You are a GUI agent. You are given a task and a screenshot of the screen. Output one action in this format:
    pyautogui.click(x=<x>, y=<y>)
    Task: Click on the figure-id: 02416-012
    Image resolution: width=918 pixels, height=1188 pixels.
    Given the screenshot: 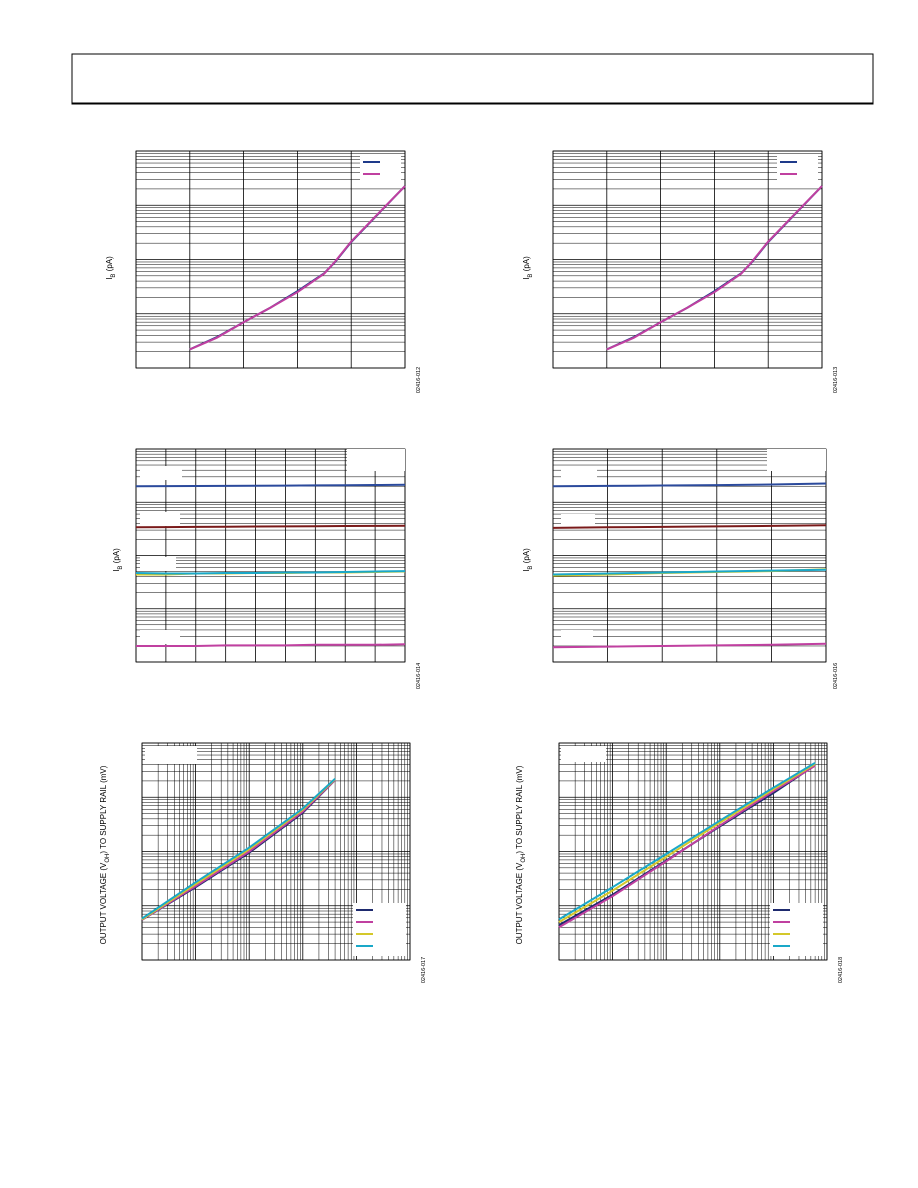 What is the action you would take?
    pyautogui.click(x=419, y=380)
    